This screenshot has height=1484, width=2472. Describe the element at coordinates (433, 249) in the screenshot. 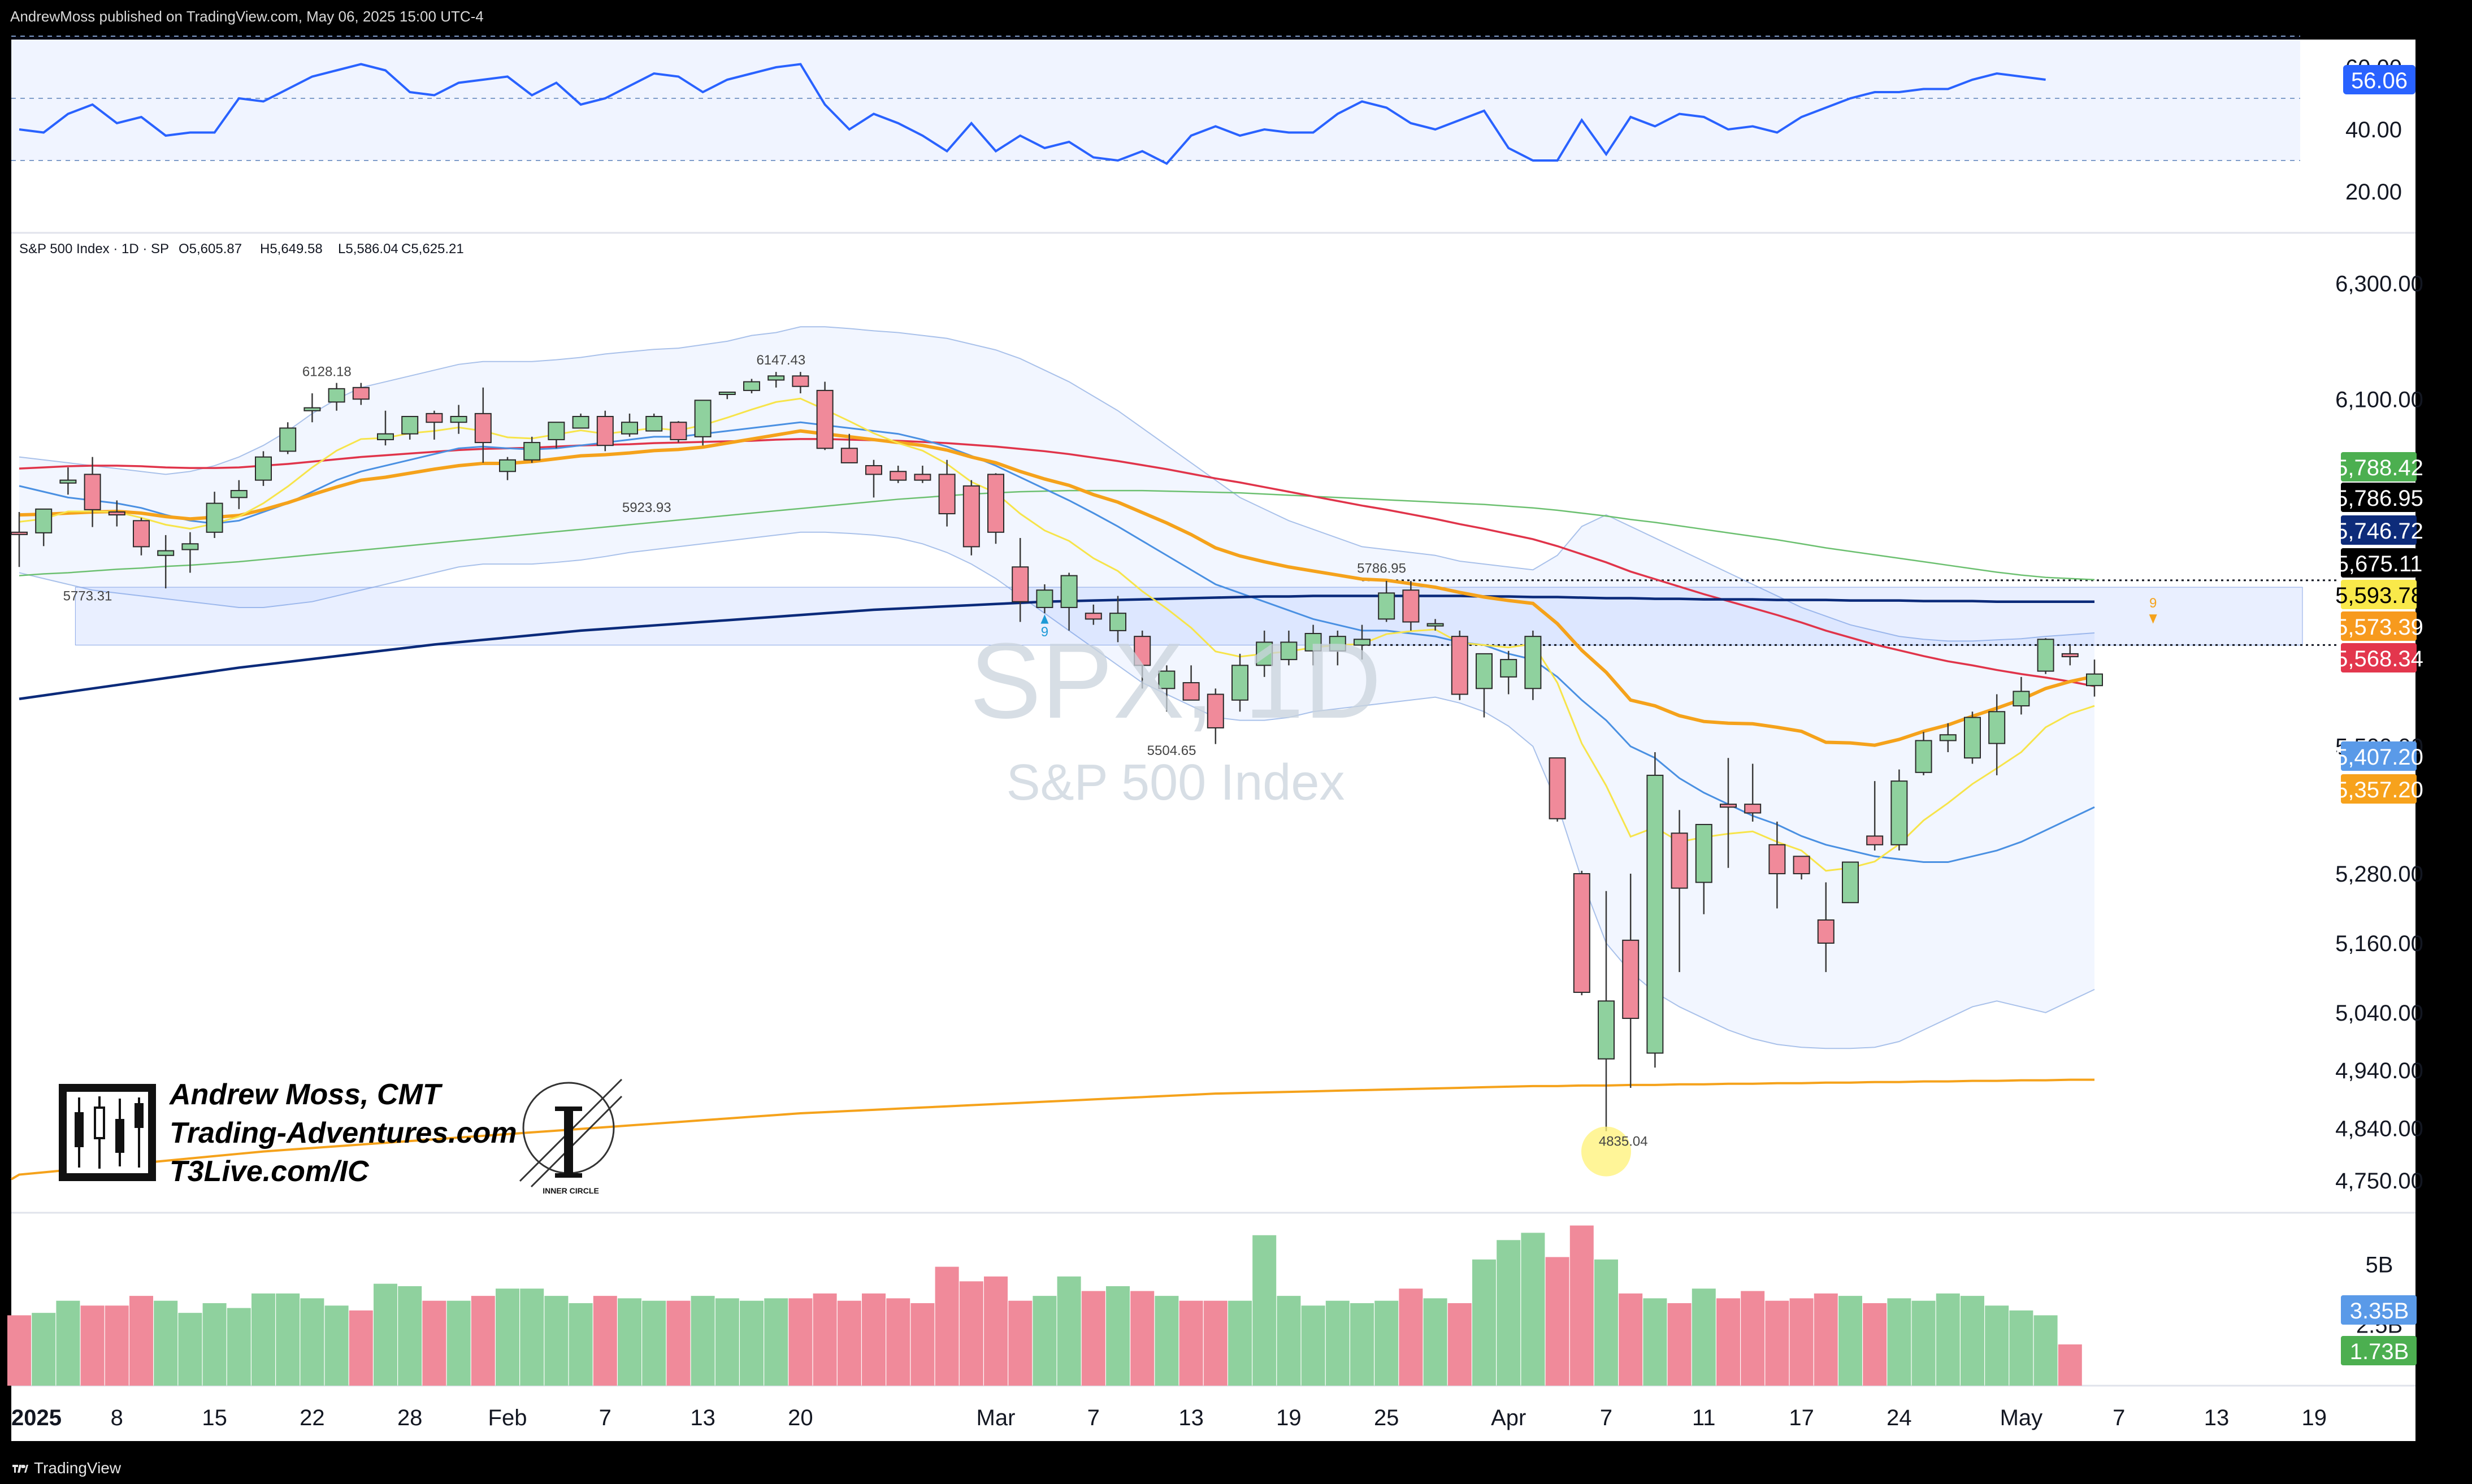

I see `legend-close: C5,625.21` at that location.